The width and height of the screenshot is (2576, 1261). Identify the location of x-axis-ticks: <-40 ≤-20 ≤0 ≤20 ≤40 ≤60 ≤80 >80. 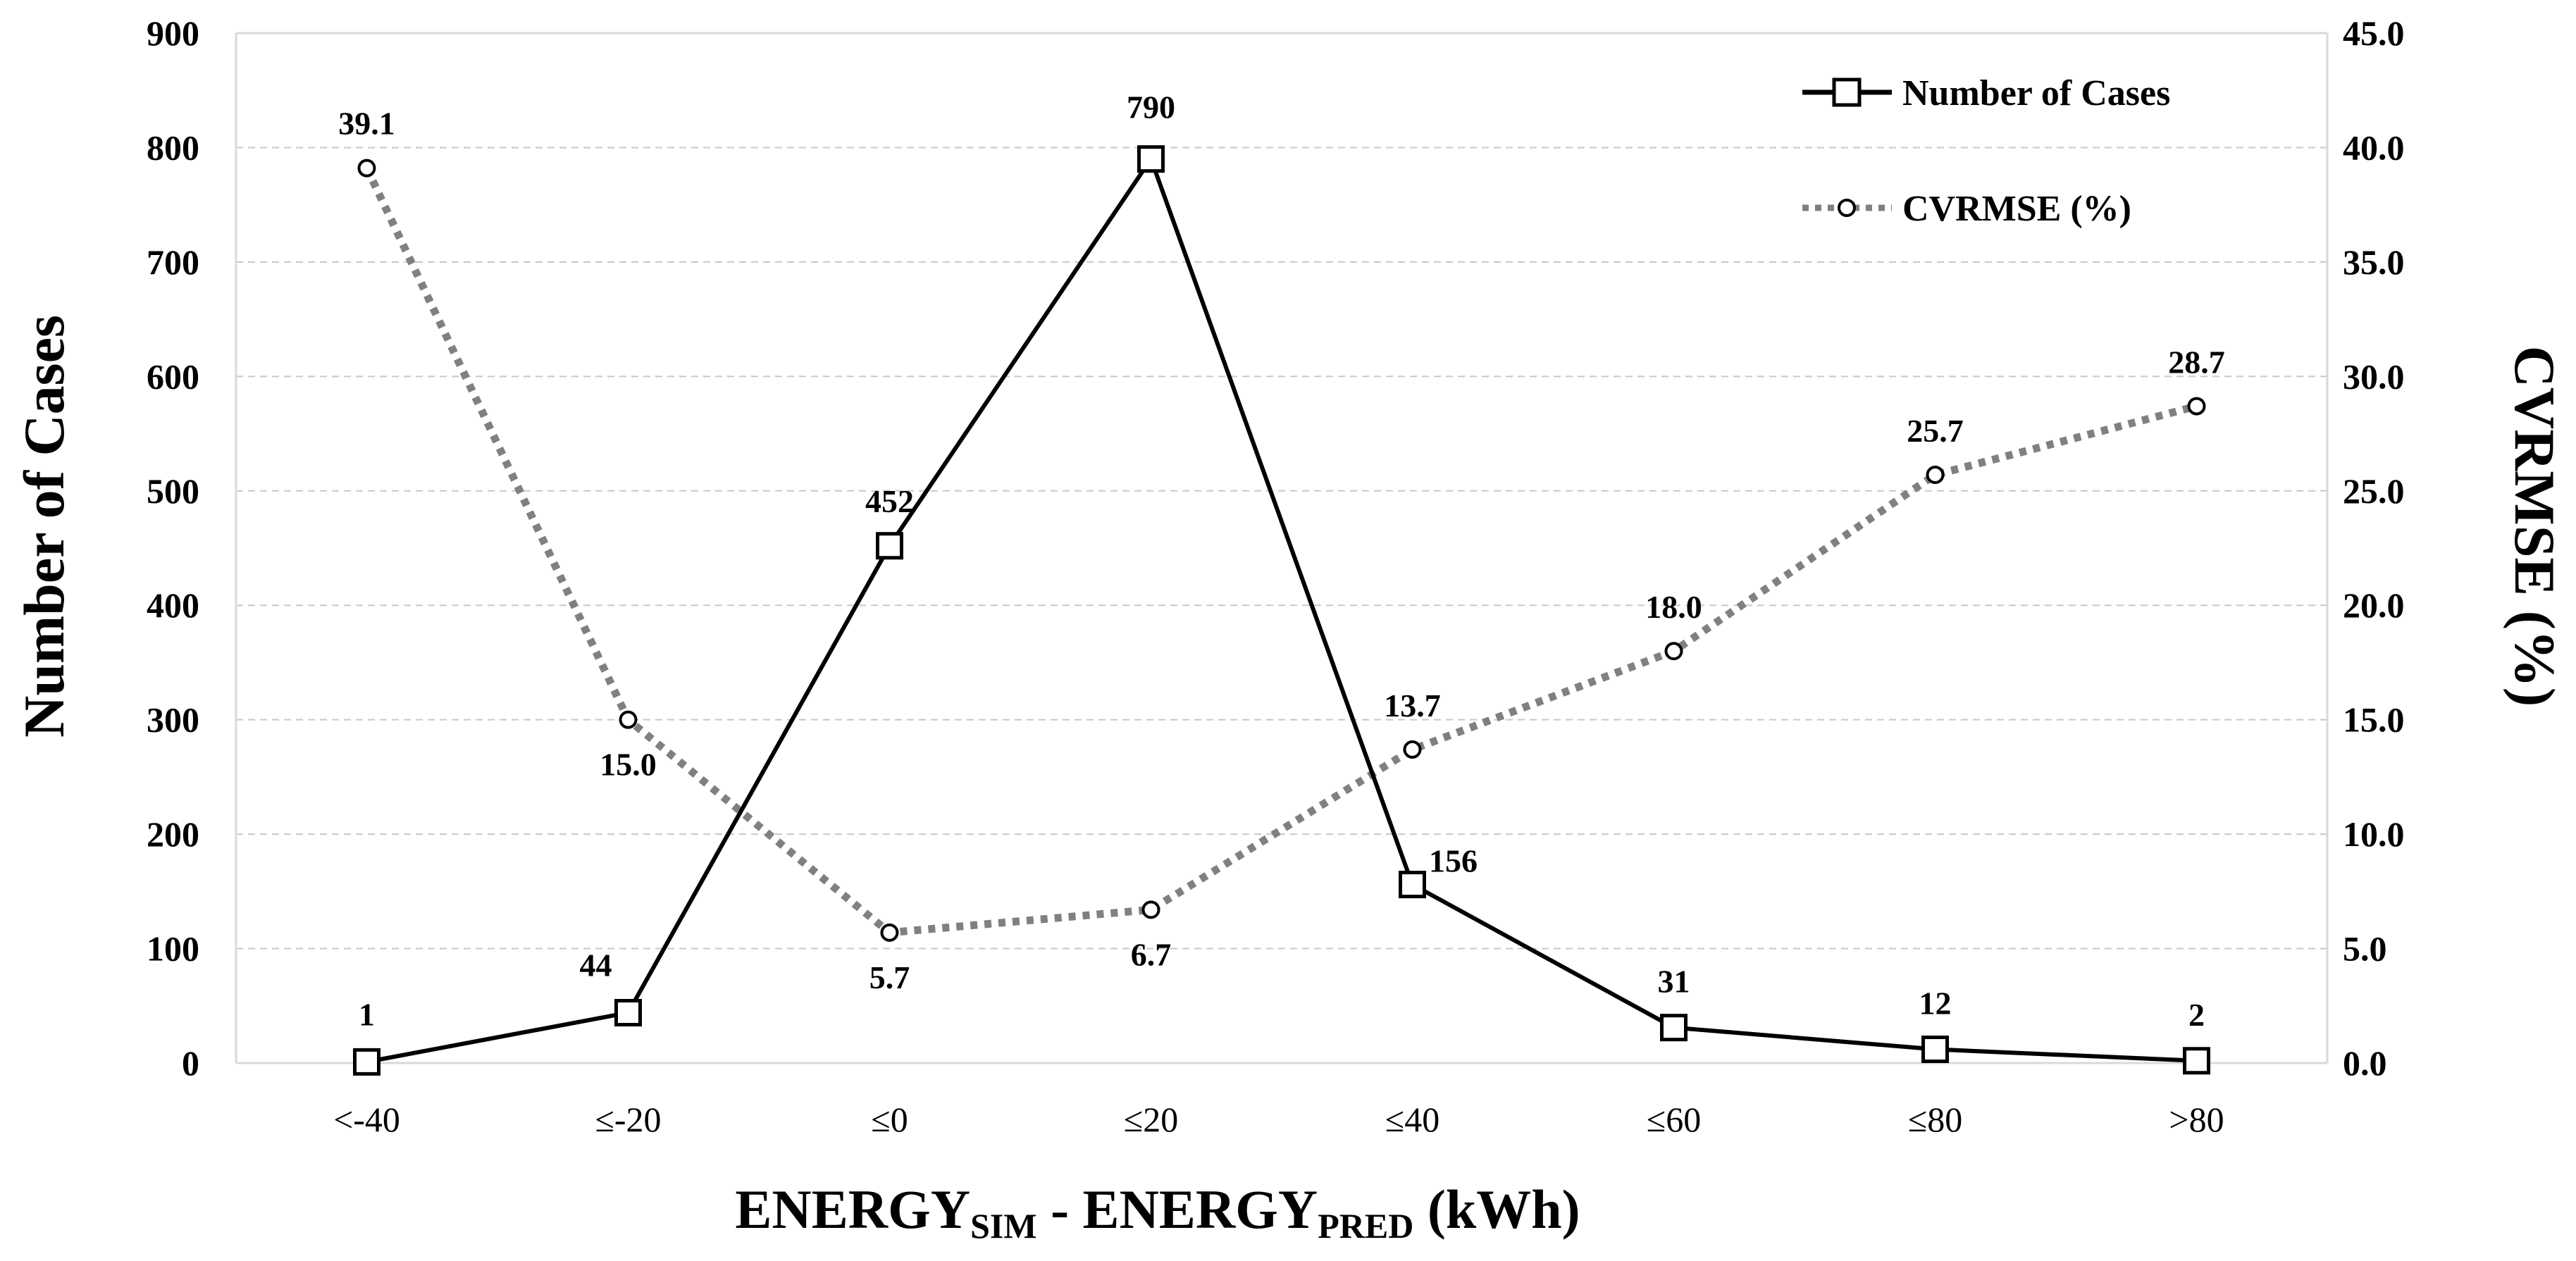
(1278, 1119).